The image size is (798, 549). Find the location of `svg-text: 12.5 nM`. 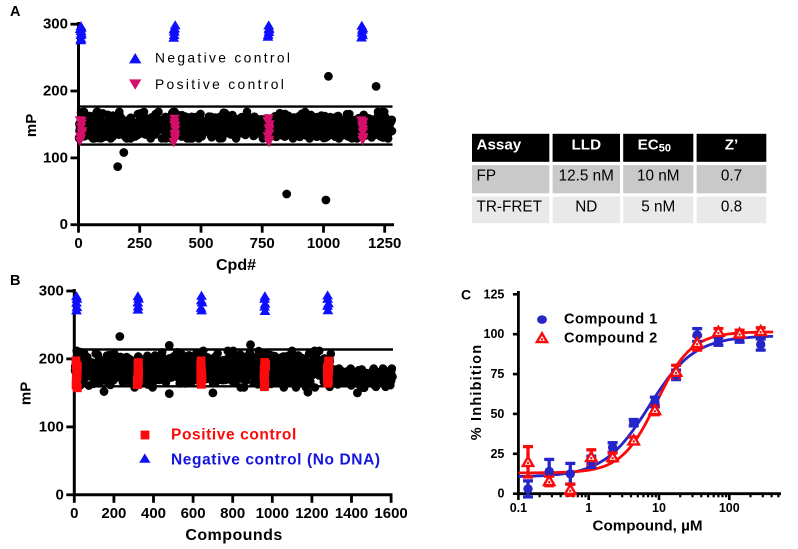

svg-text: 12.5 nM is located at coordinates (586, 175).